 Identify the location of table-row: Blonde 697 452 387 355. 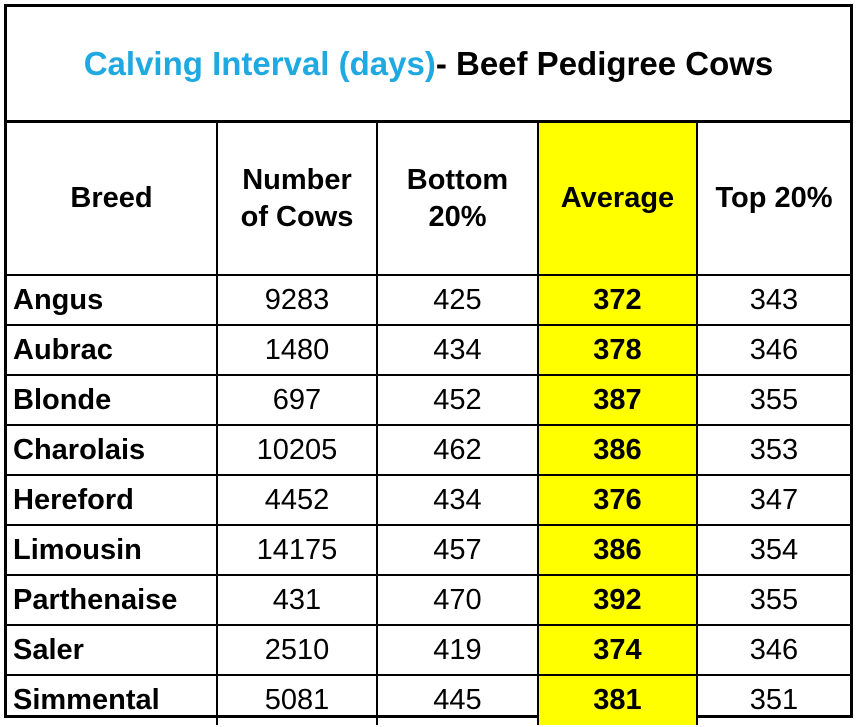
(428, 400).